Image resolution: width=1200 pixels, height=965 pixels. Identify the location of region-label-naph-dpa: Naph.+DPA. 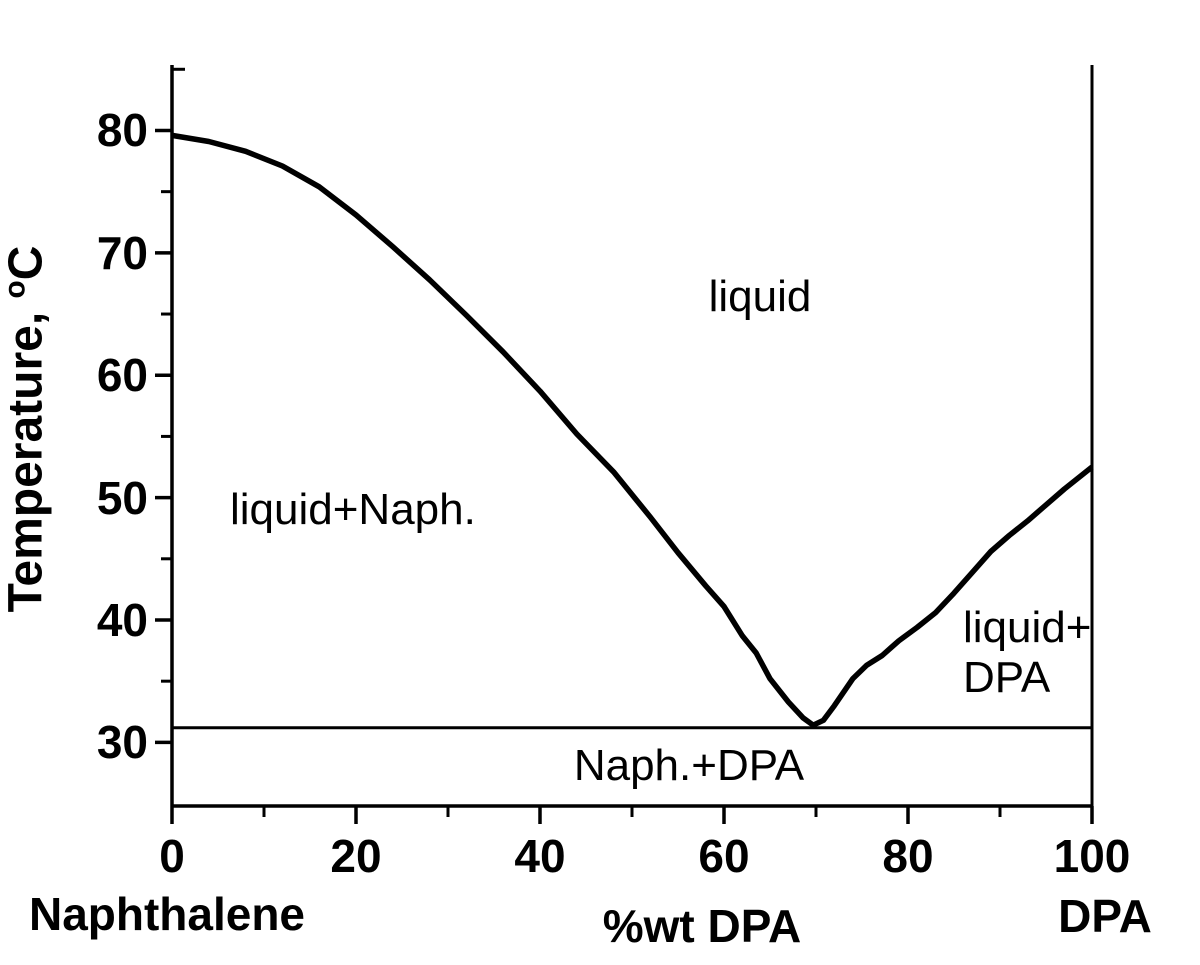
(689, 765).